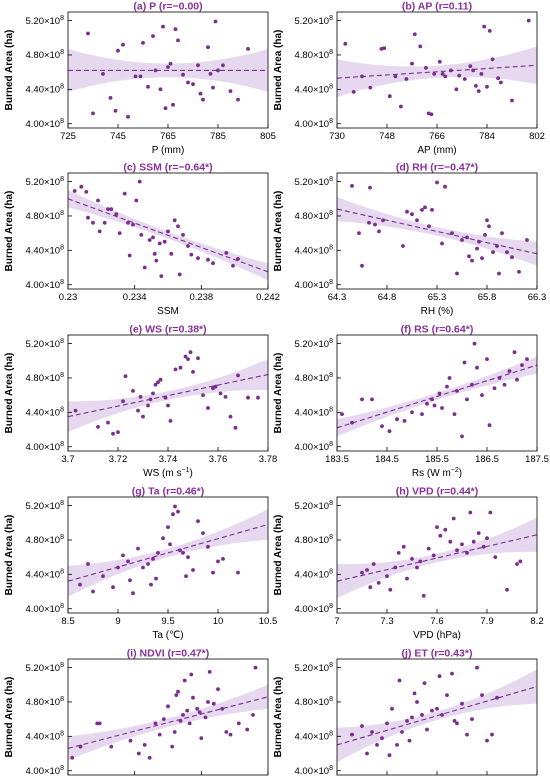 The image size is (550, 777). What do you see at coordinates (118, 136) in the screenshot?
I see `x-tick-label: 745` at bounding box center [118, 136].